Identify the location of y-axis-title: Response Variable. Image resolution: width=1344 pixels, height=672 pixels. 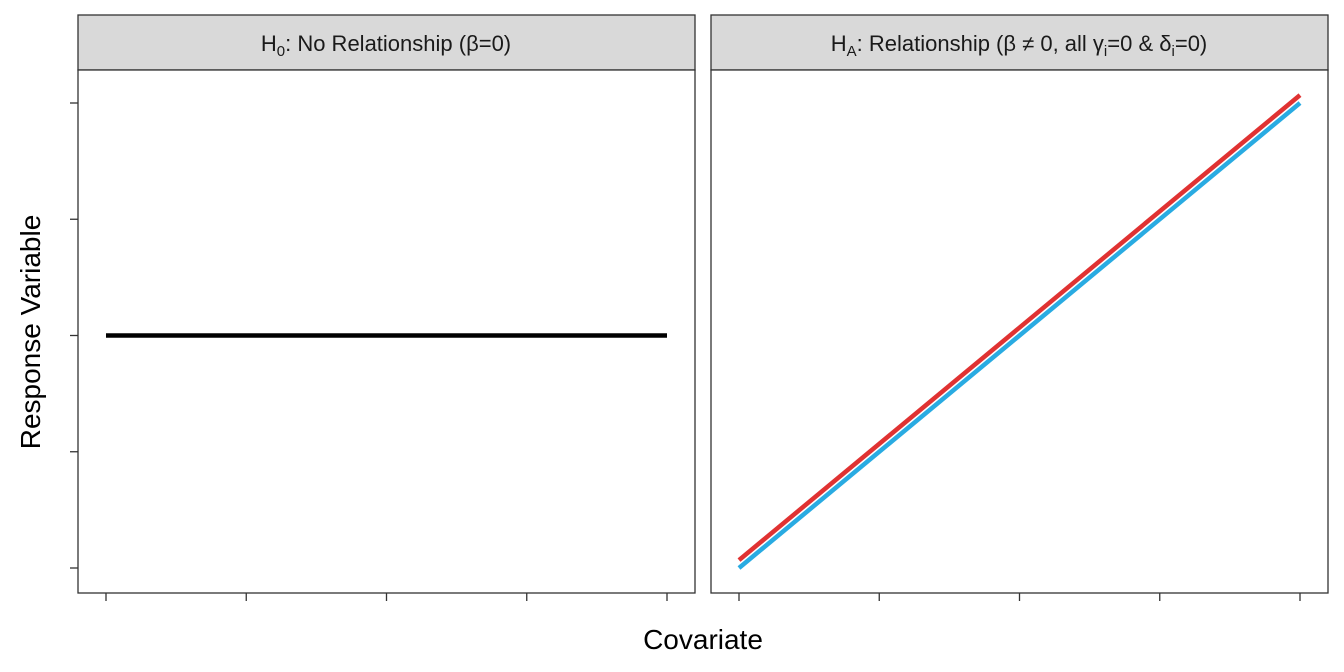
(30, 332).